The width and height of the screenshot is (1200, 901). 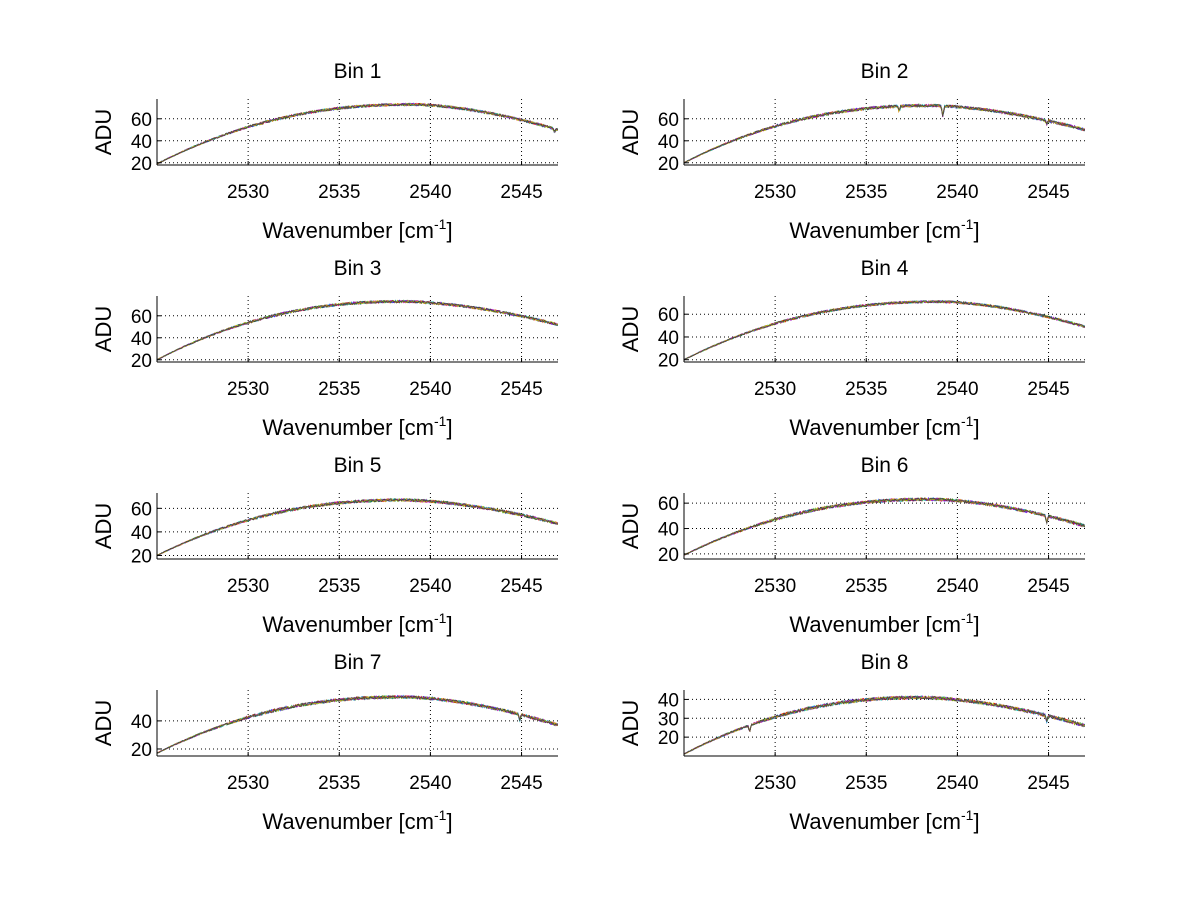 I want to click on subplot-title: Bin 5, so click(x=358, y=465).